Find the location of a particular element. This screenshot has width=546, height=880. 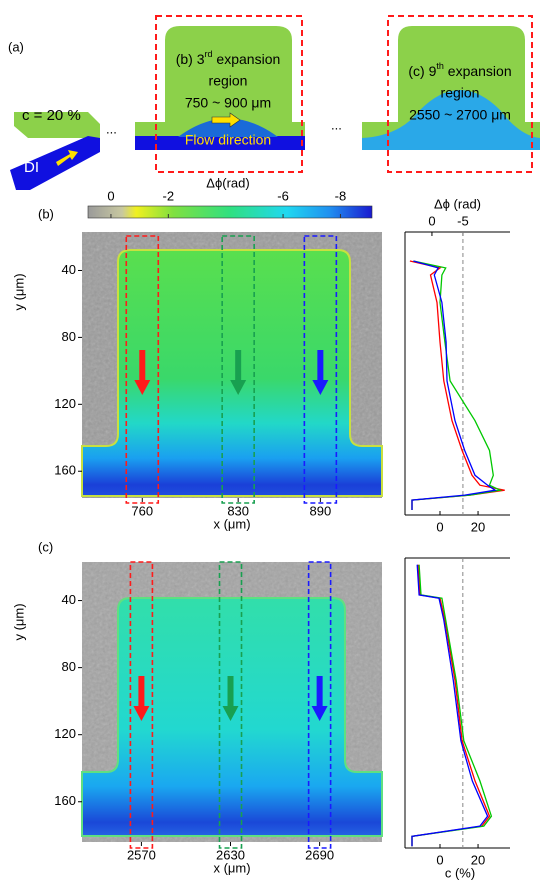

di-label: DI is located at coordinates (31, 167).